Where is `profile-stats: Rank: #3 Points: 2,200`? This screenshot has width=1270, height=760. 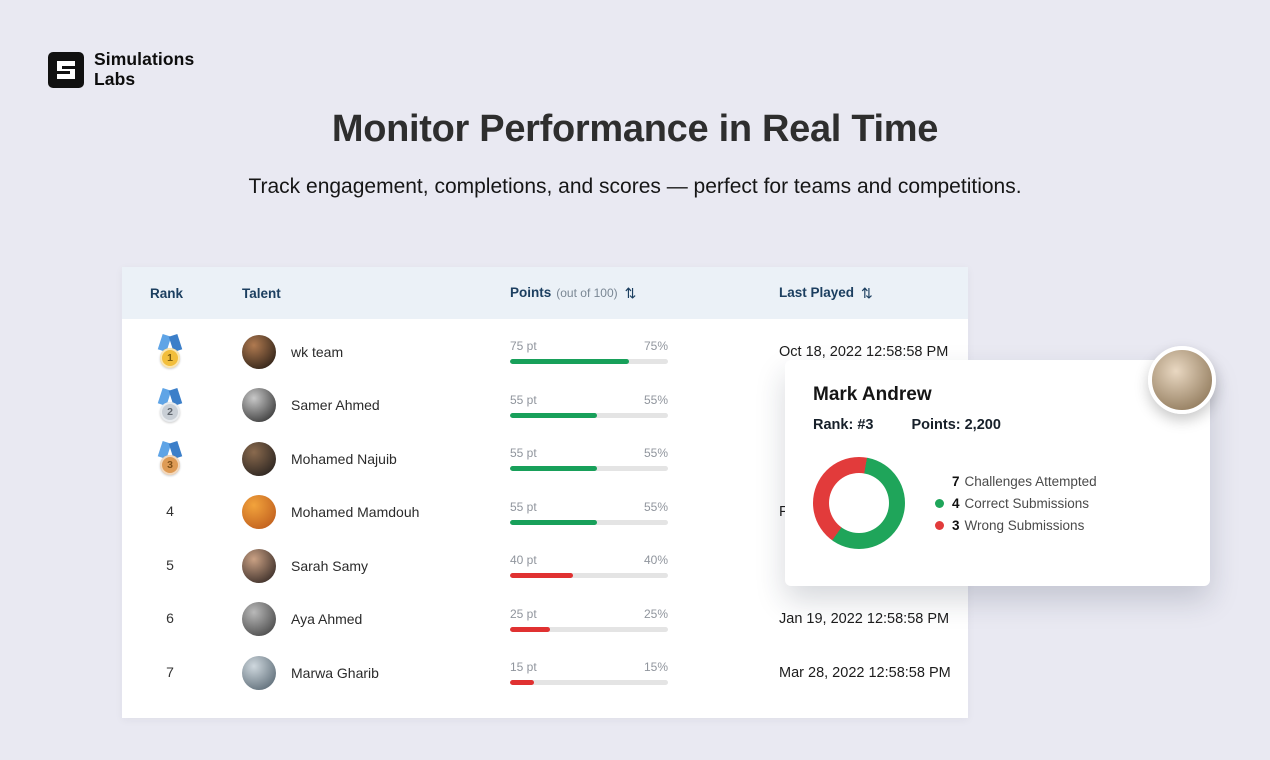
profile-stats: Rank: #3 Points: 2,200 is located at coordinates (997, 425).